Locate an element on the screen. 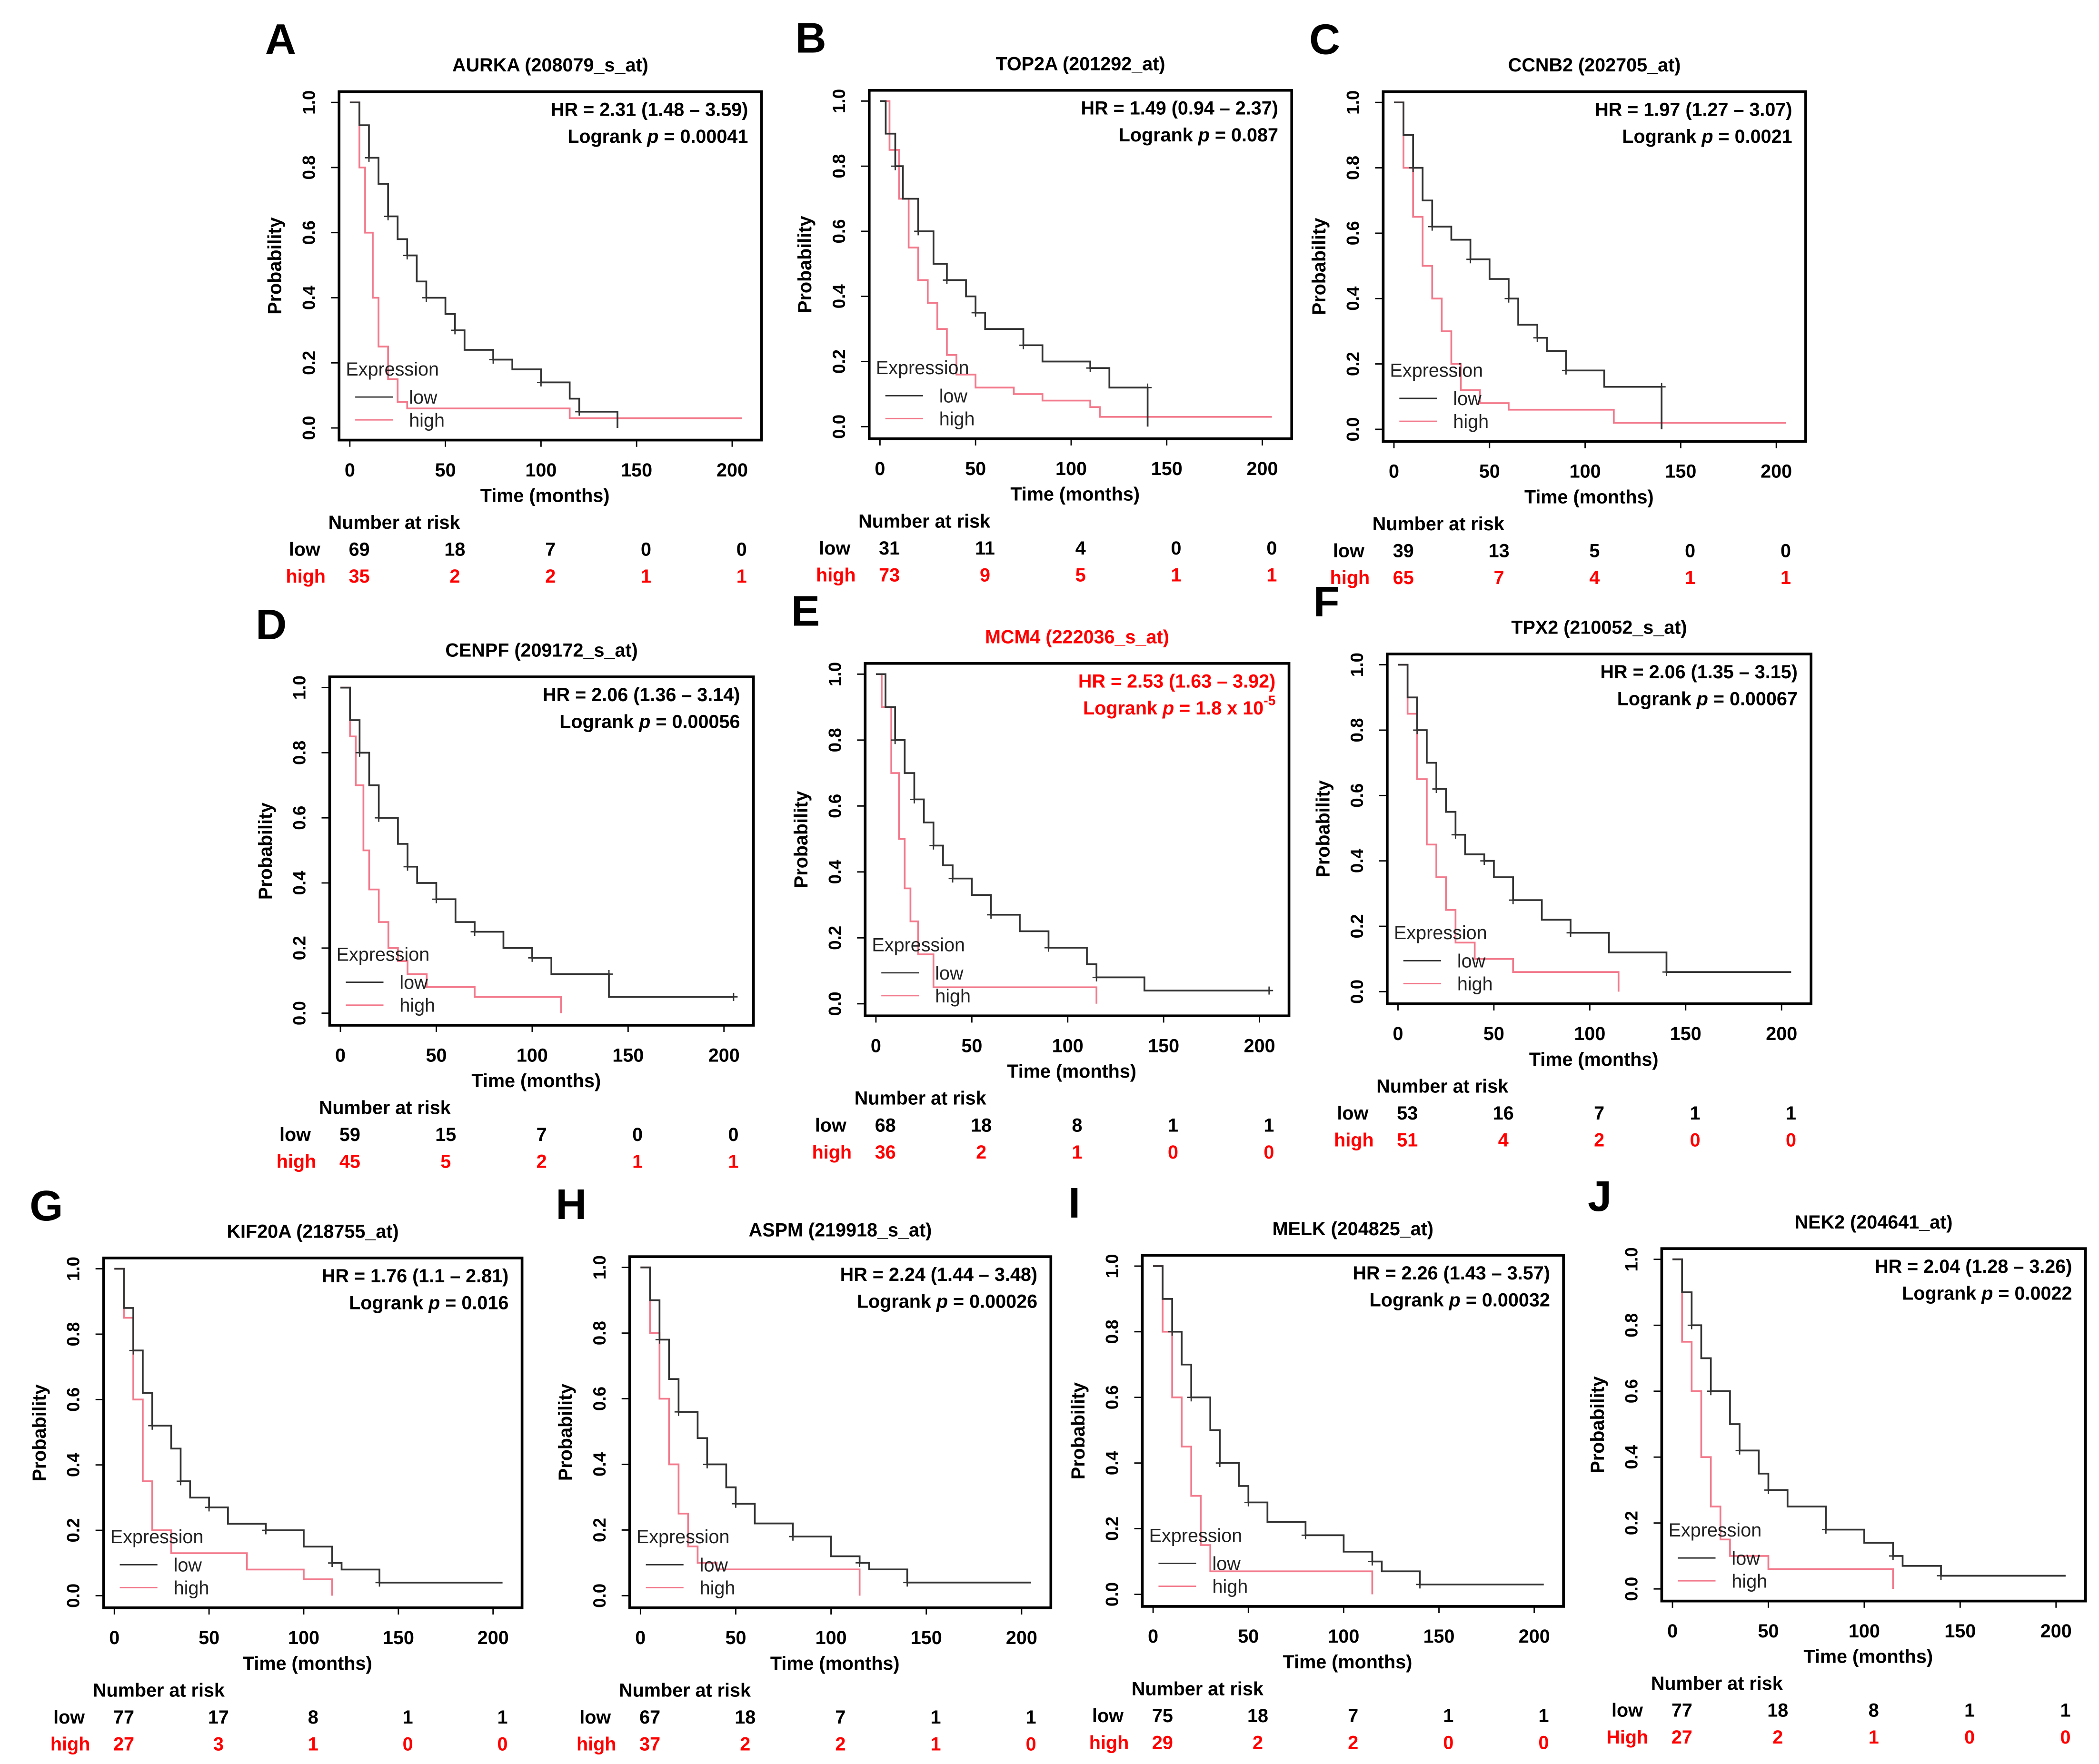 The height and width of the screenshot is (1764, 2099). plot-frame is located at coordinates (1077, 840).